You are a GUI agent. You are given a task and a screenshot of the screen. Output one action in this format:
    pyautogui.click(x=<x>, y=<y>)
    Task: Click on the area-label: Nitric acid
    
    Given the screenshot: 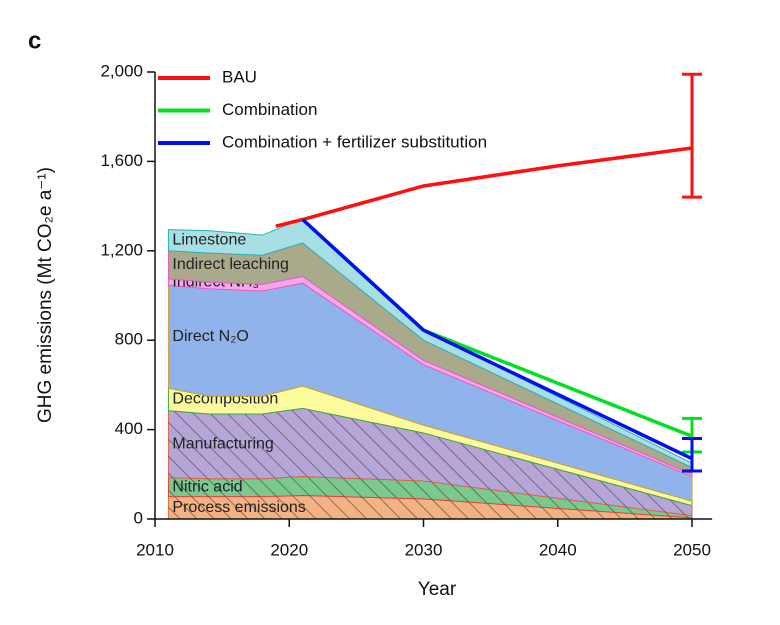 What is the action you would take?
    pyautogui.click(x=207, y=486)
    